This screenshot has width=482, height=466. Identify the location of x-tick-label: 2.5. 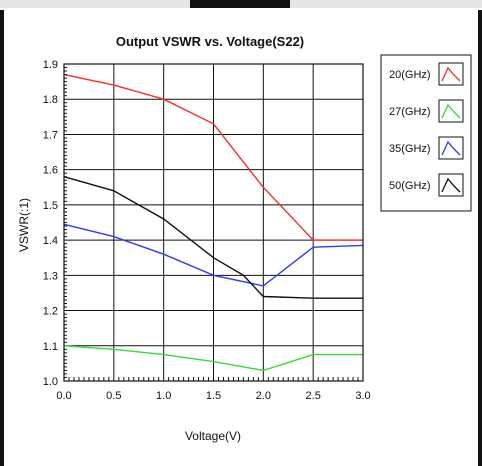
(313, 396).